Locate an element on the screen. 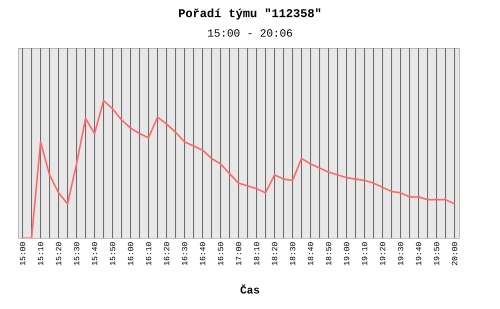  chart-title: Pořadí týmu "112358" is located at coordinates (249, 14).